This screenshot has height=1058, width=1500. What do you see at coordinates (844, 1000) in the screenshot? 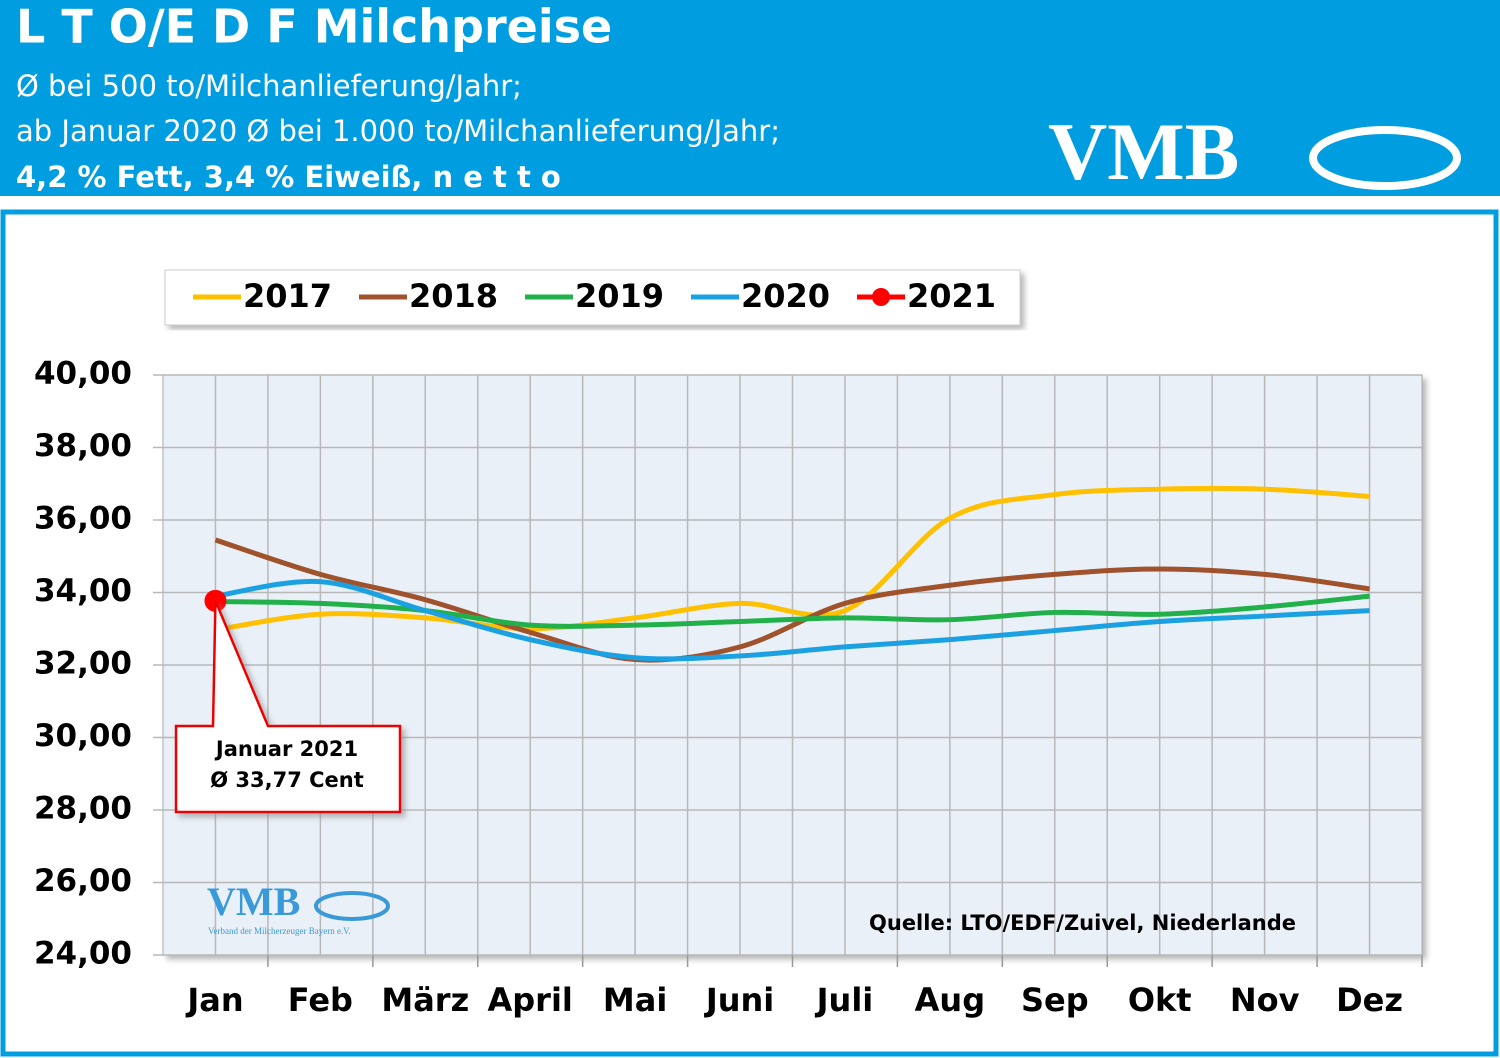
I see `x-tick-label: Juli` at bounding box center [844, 1000].